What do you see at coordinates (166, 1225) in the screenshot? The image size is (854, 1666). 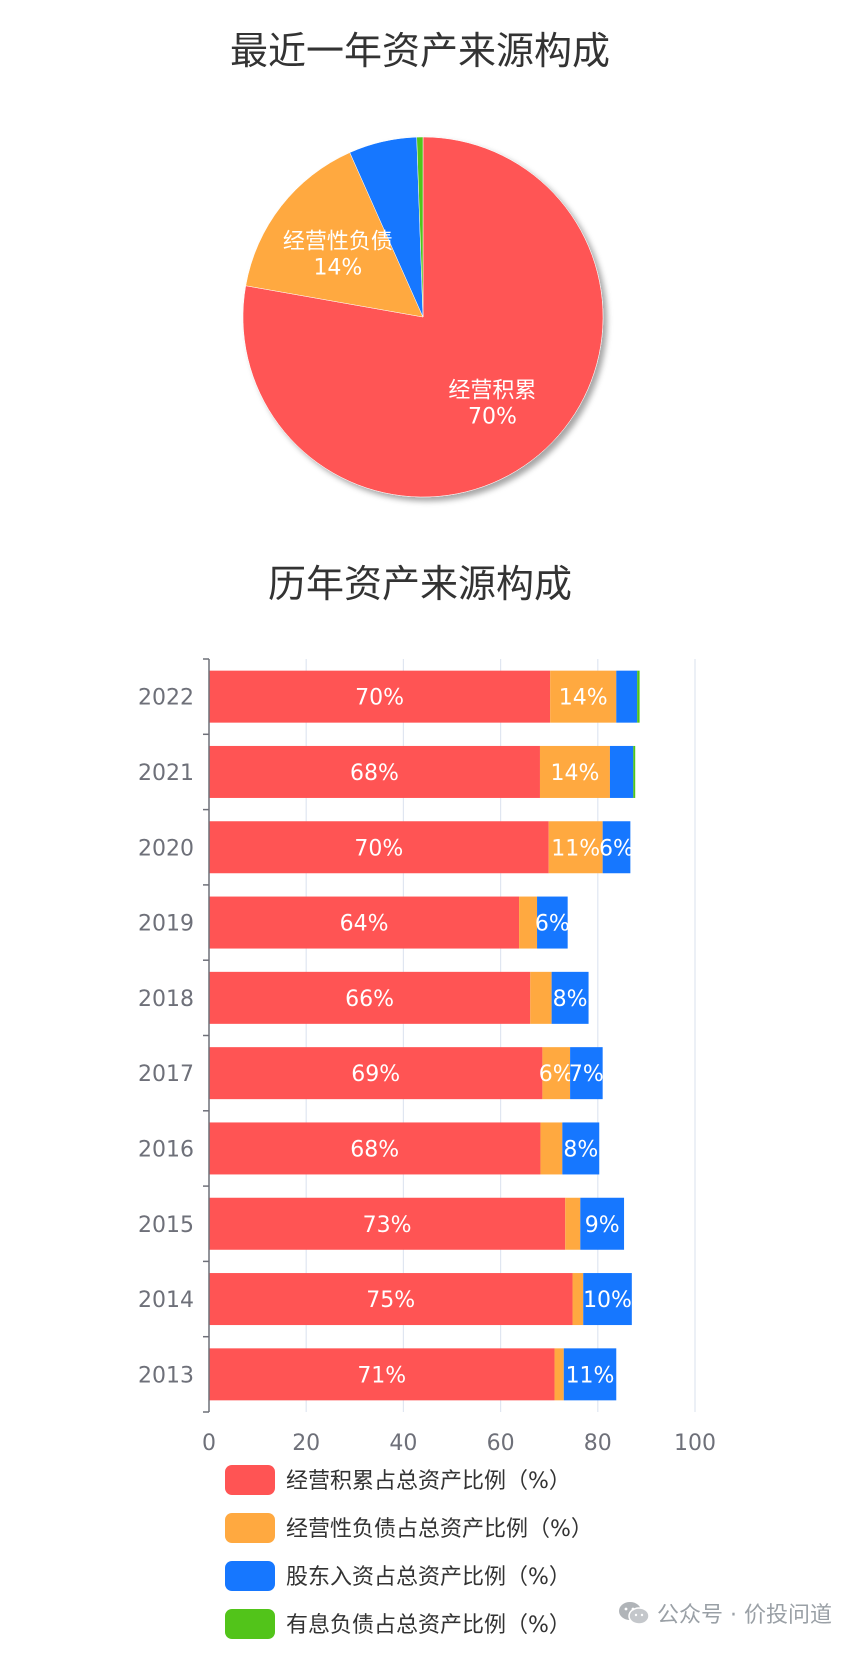 I see `y-category-label: 2015` at bounding box center [166, 1225].